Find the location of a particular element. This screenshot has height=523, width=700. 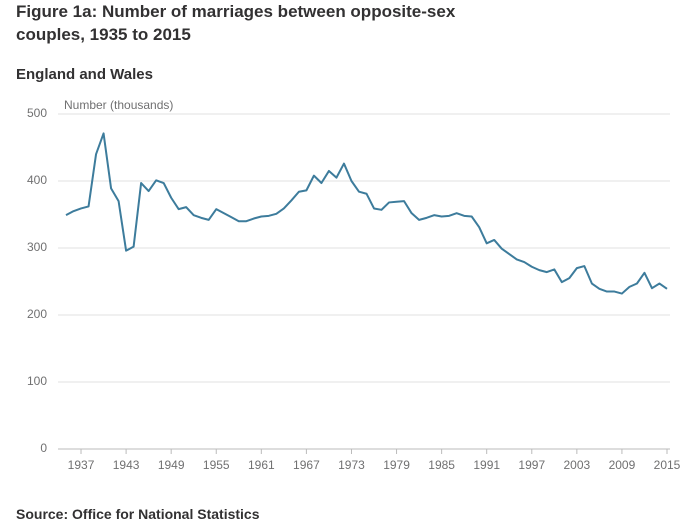

x-tick-label: 1973 is located at coordinates (351, 465).